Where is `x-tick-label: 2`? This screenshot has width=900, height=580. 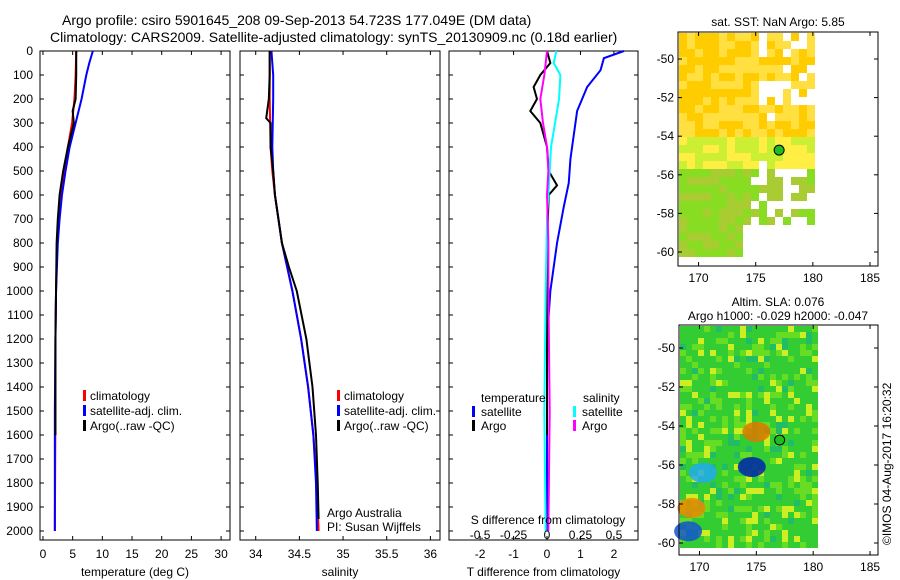 x-tick-label: 2 is located at coordinates (614, 554).